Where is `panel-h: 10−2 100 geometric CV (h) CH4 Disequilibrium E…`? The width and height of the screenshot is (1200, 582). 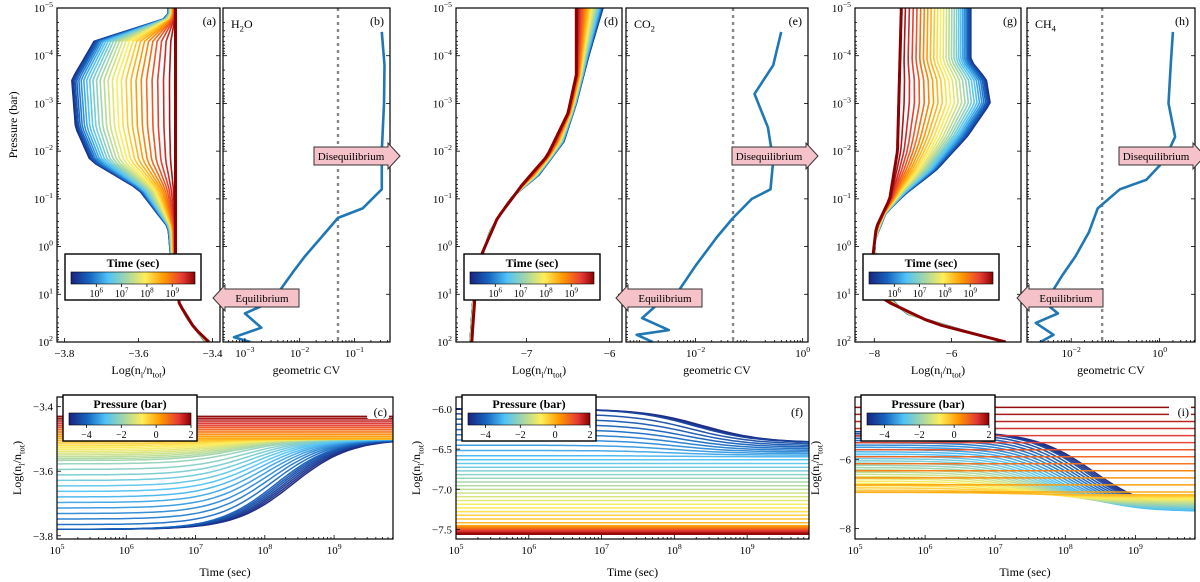 panel-h: 10−2 100 geometric CV (h) CH4 Disequilibrium E… is located at coordinates (1108, 192).